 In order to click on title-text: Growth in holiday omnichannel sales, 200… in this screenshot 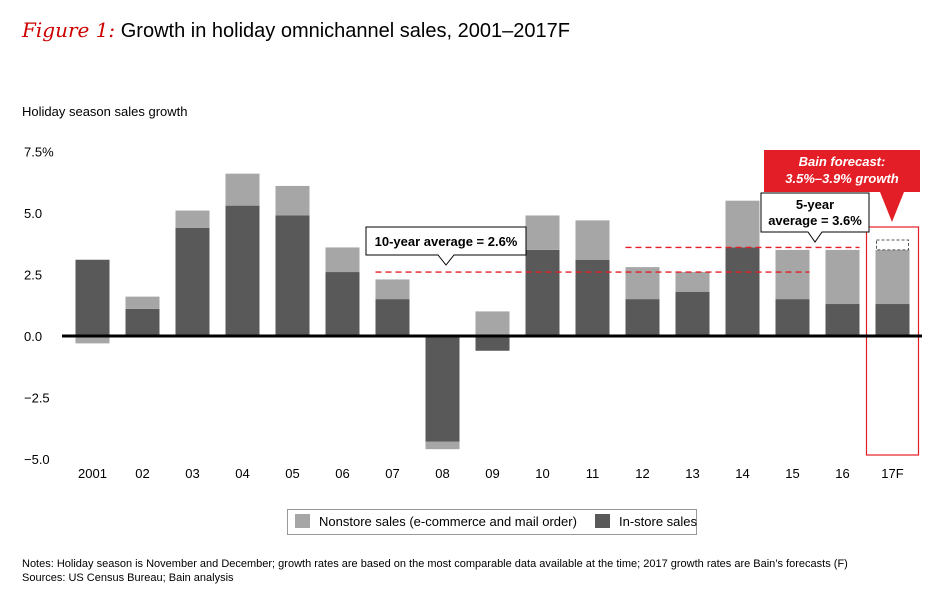, I will do `click(345, 31)`.